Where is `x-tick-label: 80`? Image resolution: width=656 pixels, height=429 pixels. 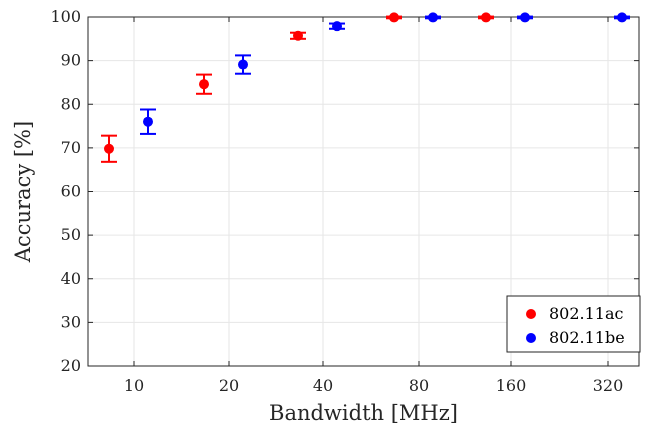 x-tick-label: 80 is located at coordinates (419, 385).